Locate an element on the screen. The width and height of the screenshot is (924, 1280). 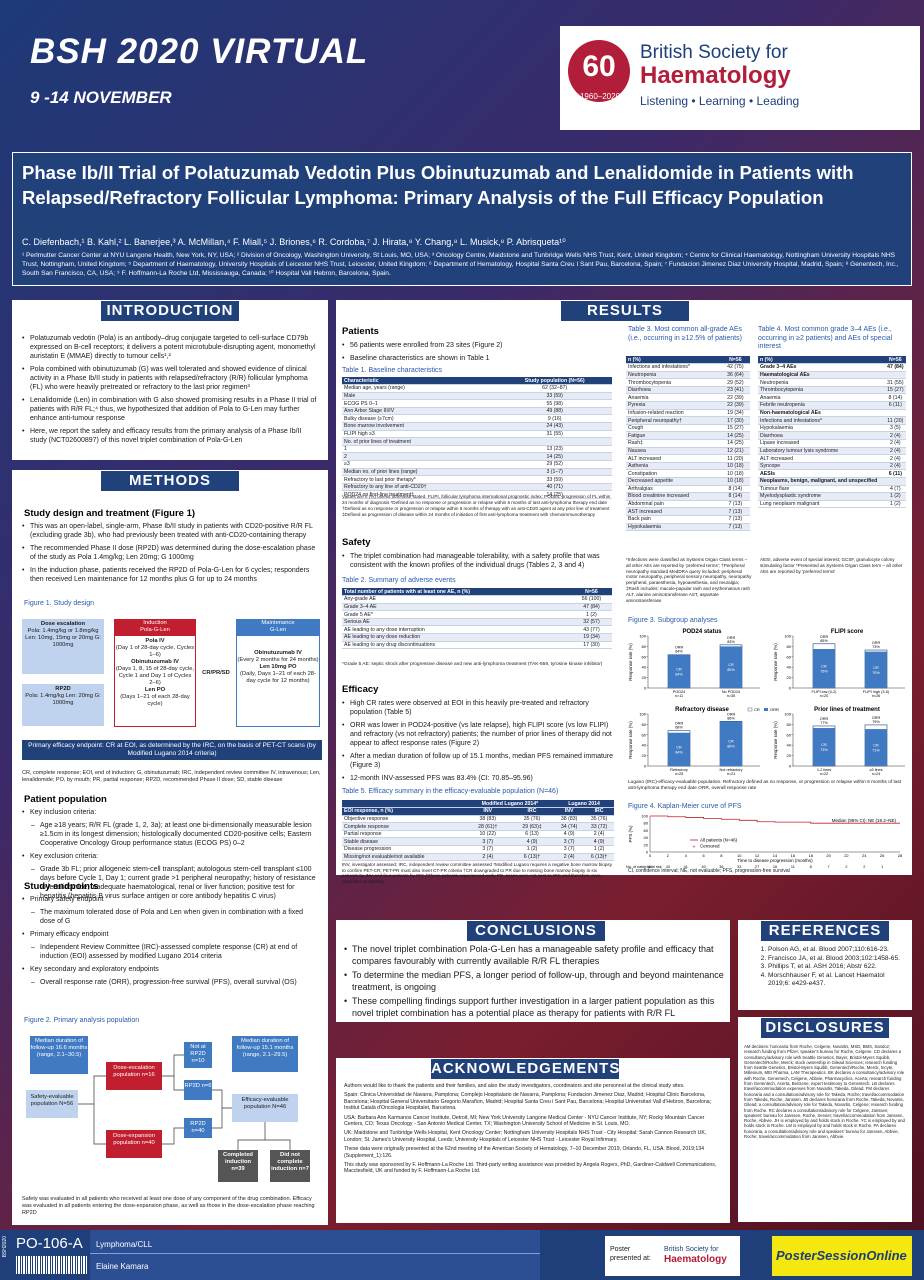
table4-cell: Haematological AEs is located at coordinates (821, 375).